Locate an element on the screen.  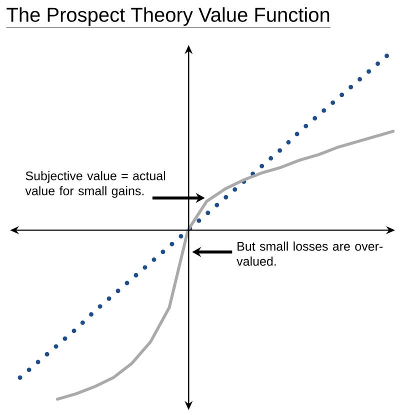
annotation: But small losses are over-valued. is located at coordinates (309, 254).